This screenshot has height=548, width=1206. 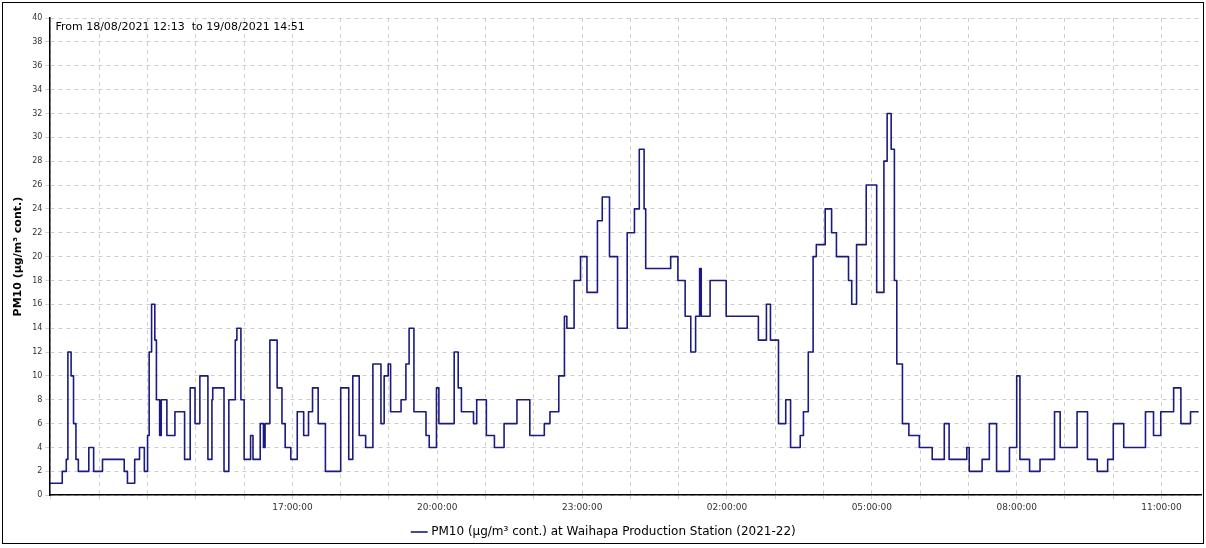 I want to click on y-tick-label: 36, so click(x=37, y=65).